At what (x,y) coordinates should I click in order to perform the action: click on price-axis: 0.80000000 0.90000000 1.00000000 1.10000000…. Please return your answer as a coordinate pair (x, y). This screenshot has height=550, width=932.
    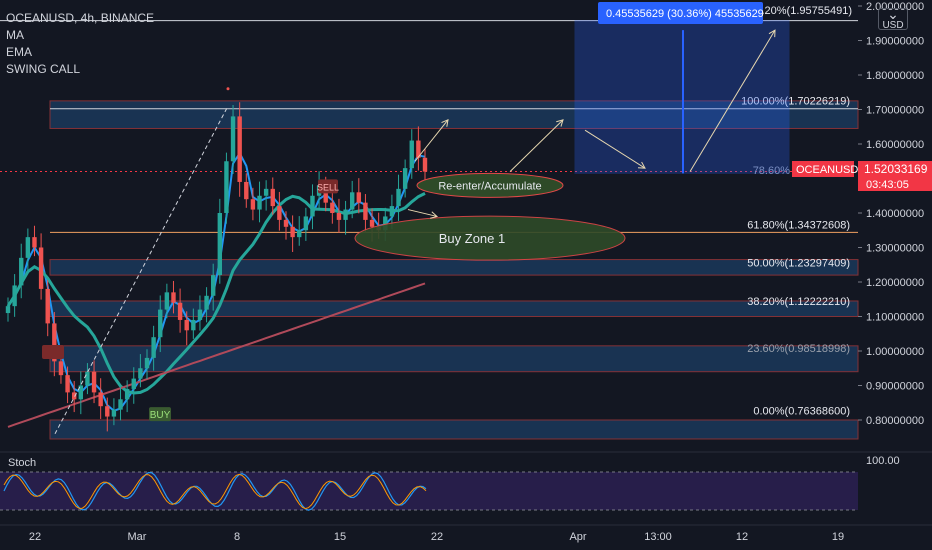
    Looking at the image, I should click on (891, 214).